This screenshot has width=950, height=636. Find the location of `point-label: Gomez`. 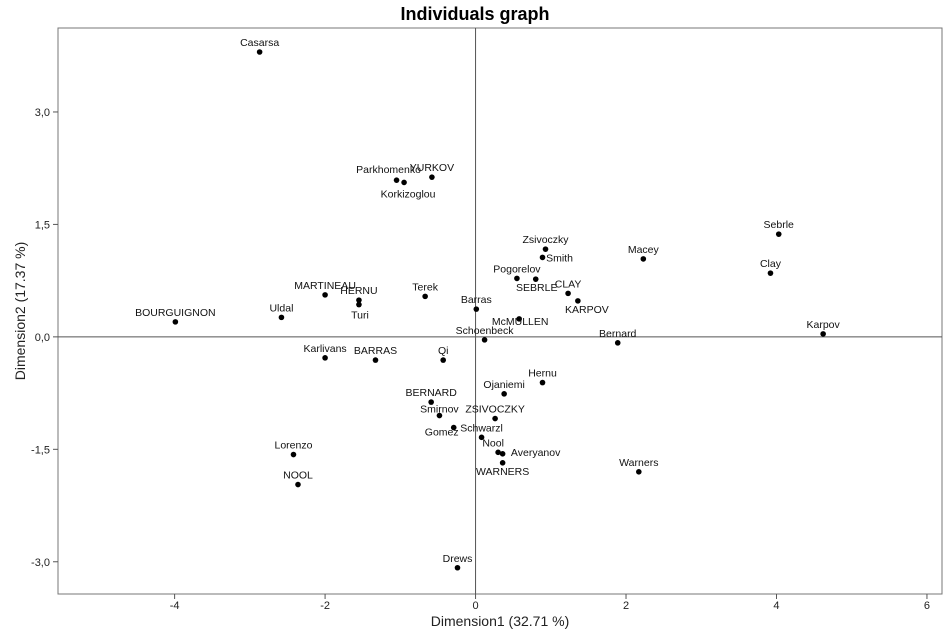

point-label: Gomez is located at coordinates (442, 433).